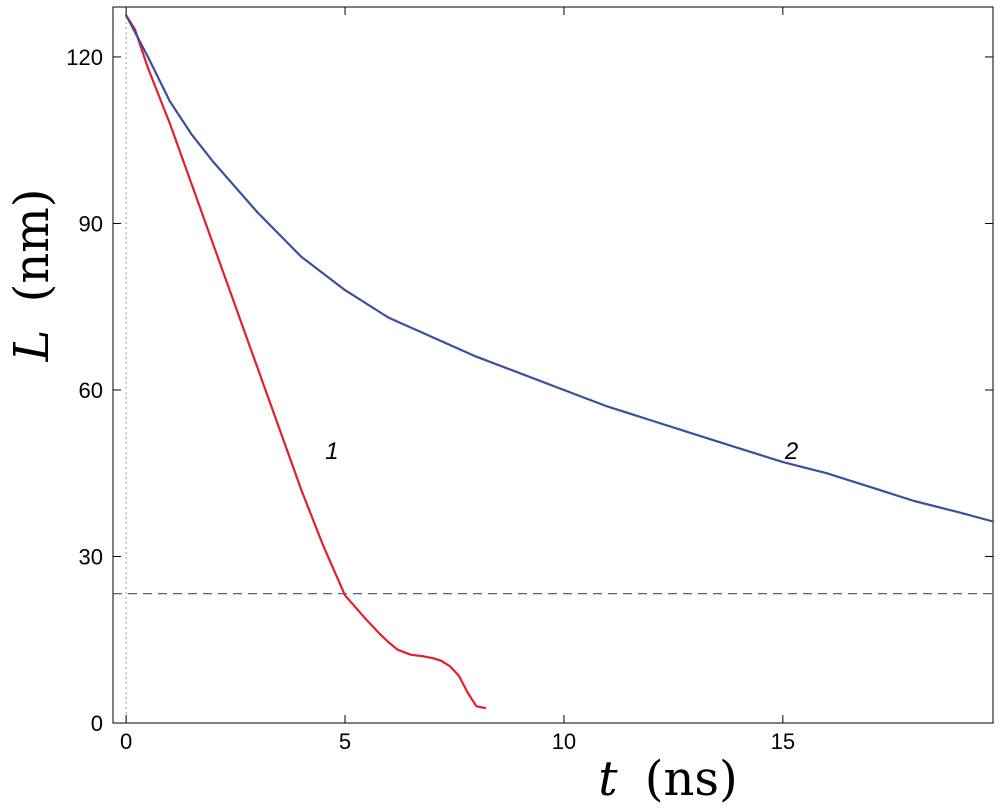 This screenshot has width=1000, height=811. Describe the element at coordinates (791, 451) in the screenshot. I see `curve-label-2: 2` at that location.